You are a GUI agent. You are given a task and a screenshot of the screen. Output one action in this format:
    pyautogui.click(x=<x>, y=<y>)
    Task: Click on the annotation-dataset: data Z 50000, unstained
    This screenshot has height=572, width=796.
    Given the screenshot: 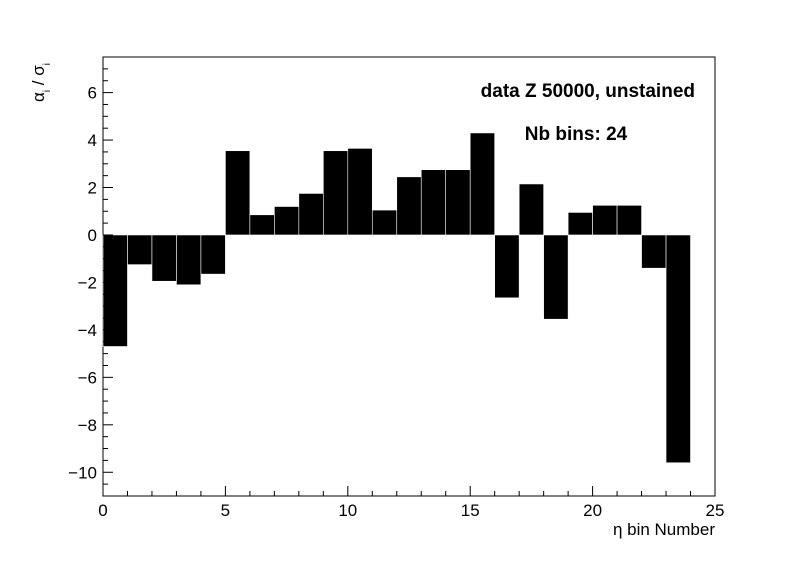 What is the action you would take?
    pyautogui.click(x=588, y=91)
    